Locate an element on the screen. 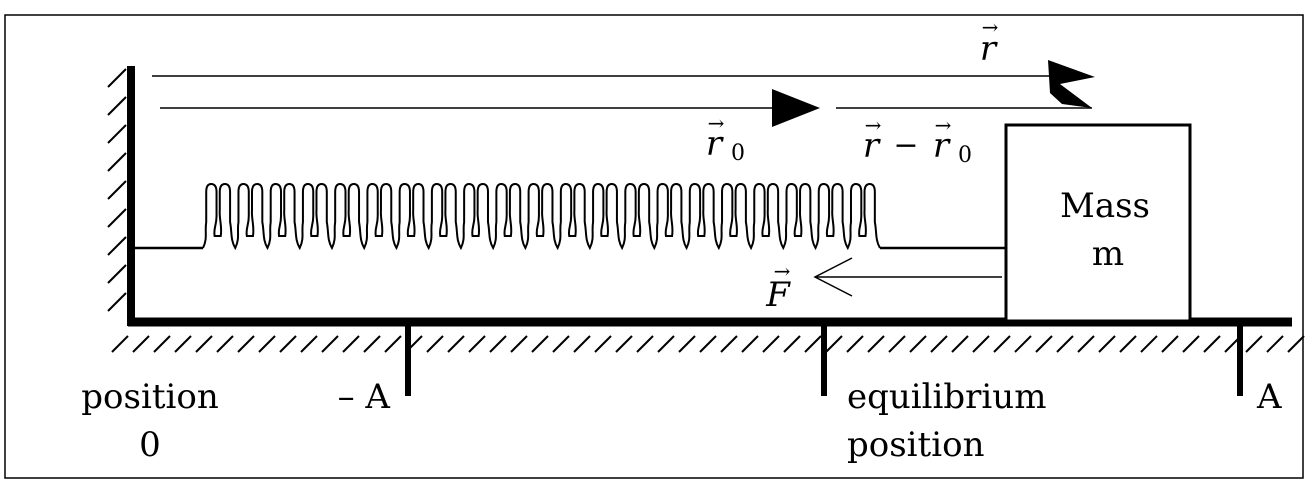 This screenshot has height=484, width=1308. force-label: F → is located at coordinates (778, 287).